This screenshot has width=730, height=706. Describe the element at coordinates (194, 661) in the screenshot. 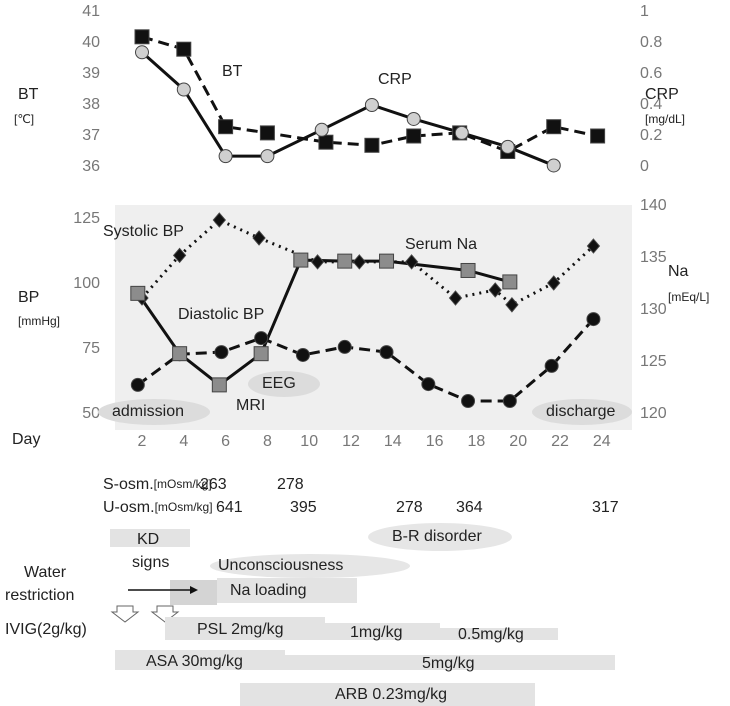

I see `drug: ASA 30mg/kg` at that location.